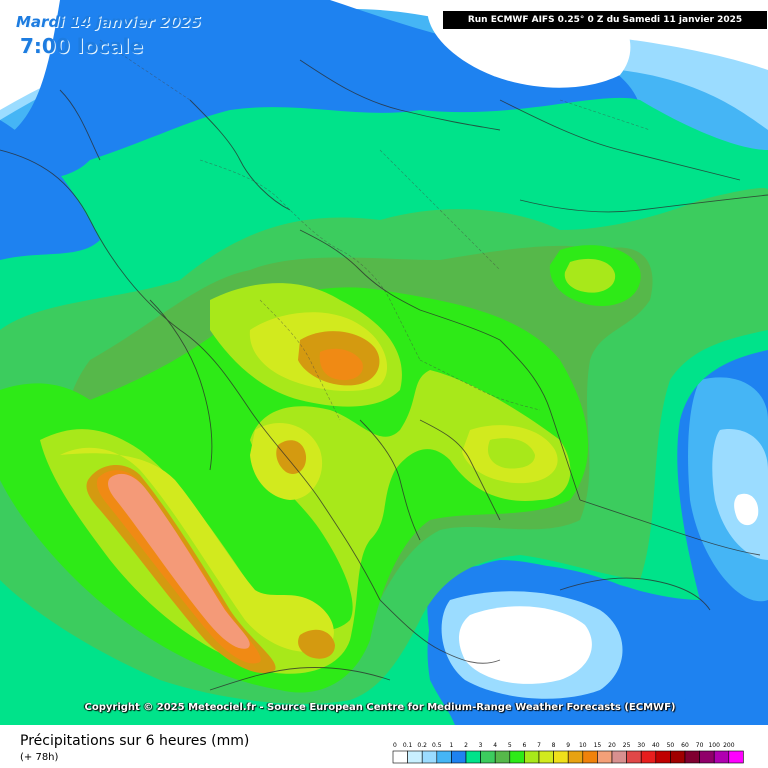 This screenshot has height=768, width=768. I want to click on scale-label: 70, so click(700, 745).